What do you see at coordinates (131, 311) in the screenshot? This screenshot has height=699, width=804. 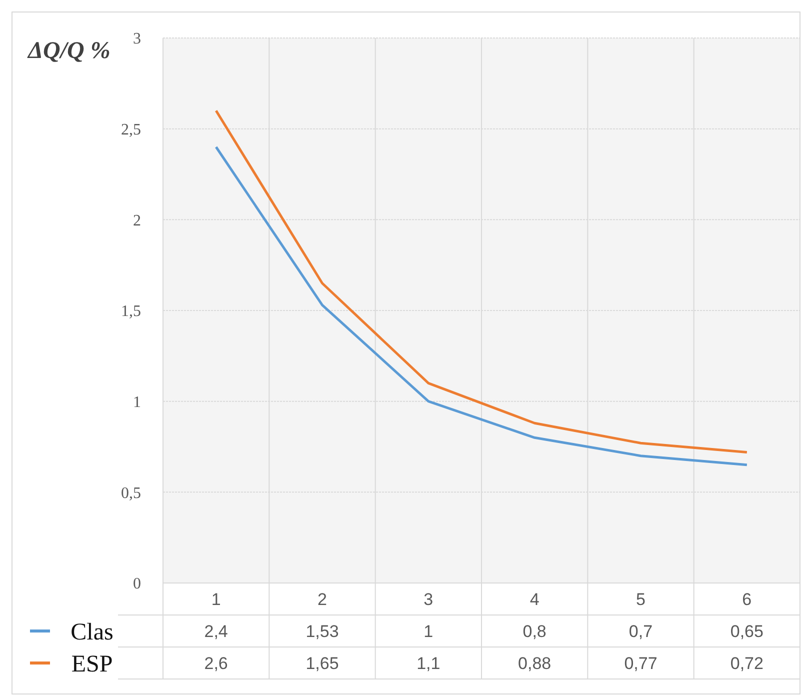 I see `y-tick-label: 1,5` at bounding box center [131, 311].